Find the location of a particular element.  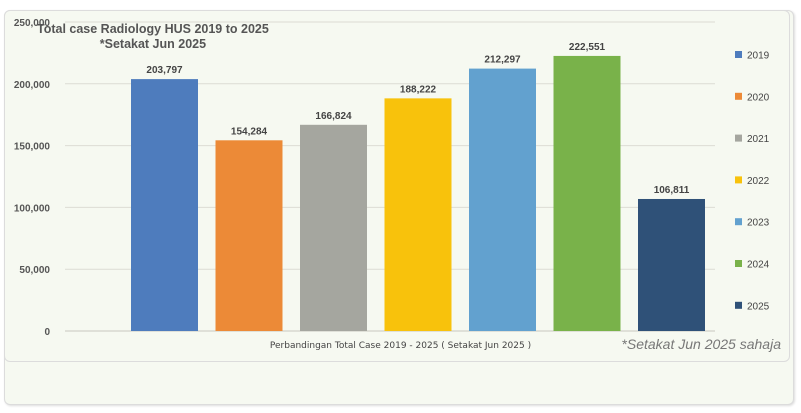

data-label: 203,797 is located at coordinates (164, 70).